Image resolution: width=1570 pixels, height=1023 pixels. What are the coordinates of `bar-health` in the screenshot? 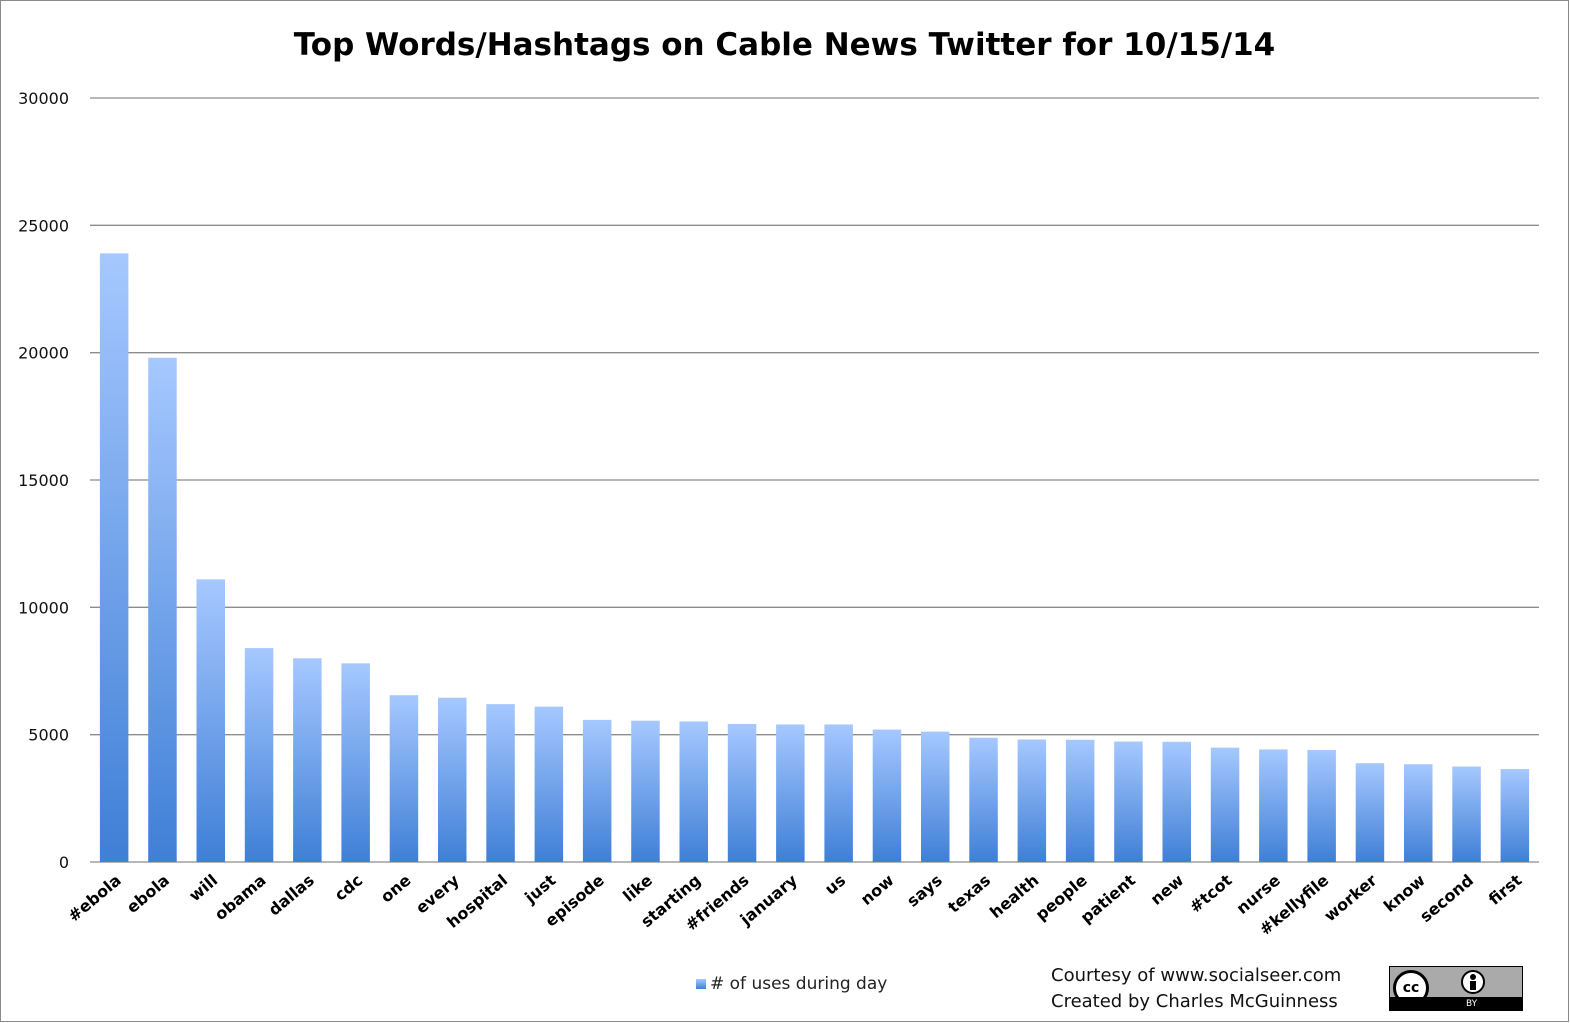 It's located at (1032, 800).